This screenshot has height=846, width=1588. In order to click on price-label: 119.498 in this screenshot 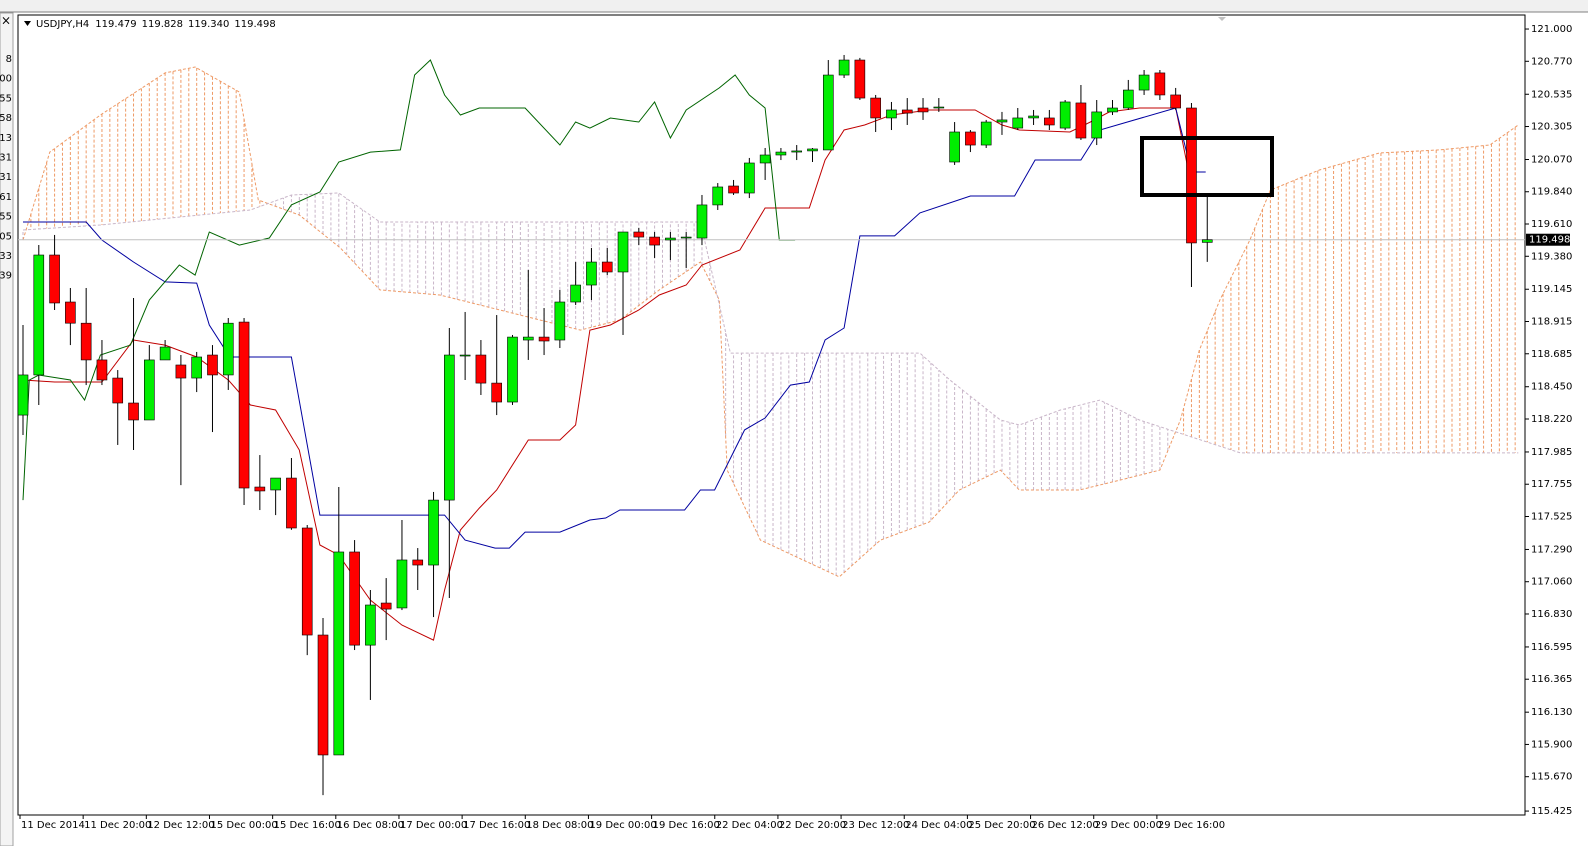, I will do `click(1549, 240)`.